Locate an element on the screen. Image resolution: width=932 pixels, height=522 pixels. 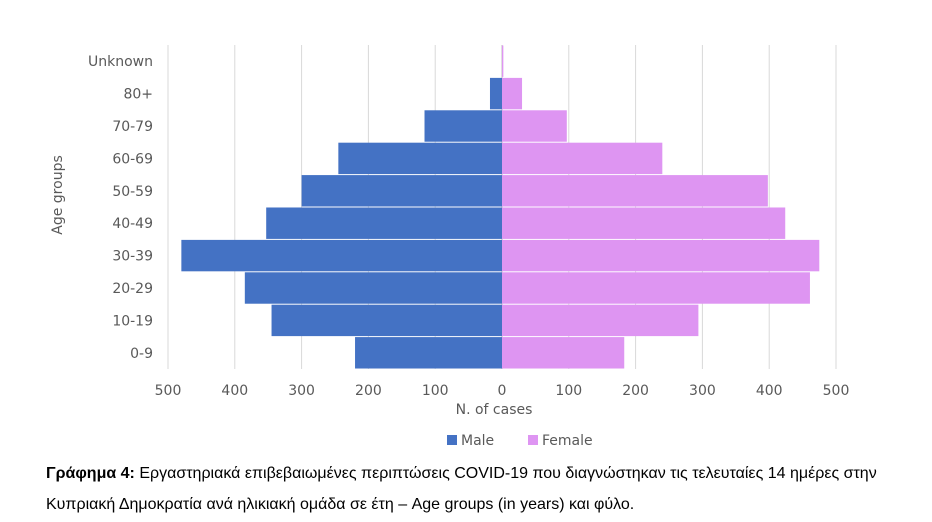
y-tick-label: 0-9 is located at coordinates (141, 354).